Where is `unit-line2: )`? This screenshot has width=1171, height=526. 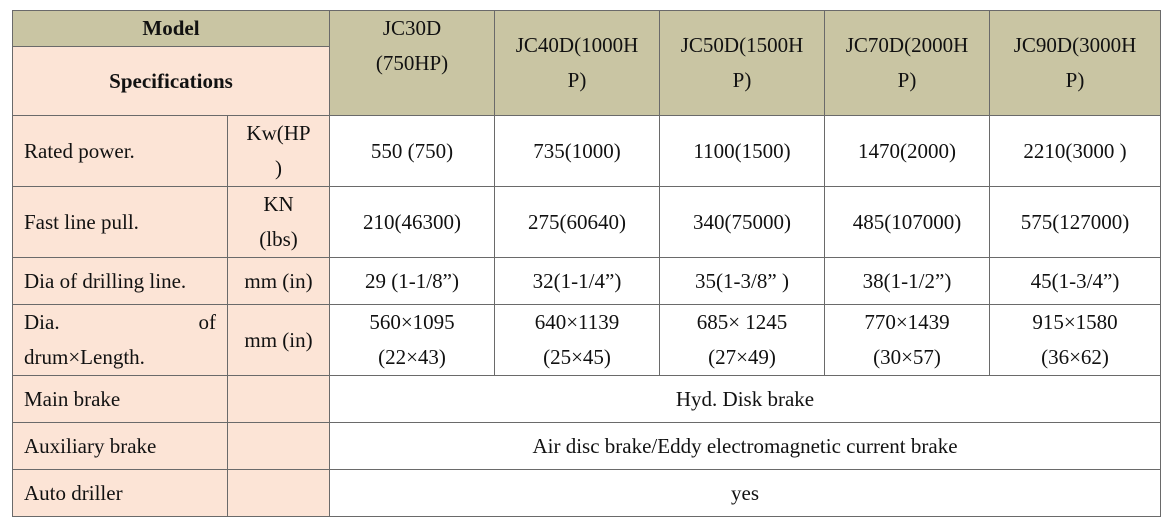
unit-line2: ) is located at coordinates (278, 168).